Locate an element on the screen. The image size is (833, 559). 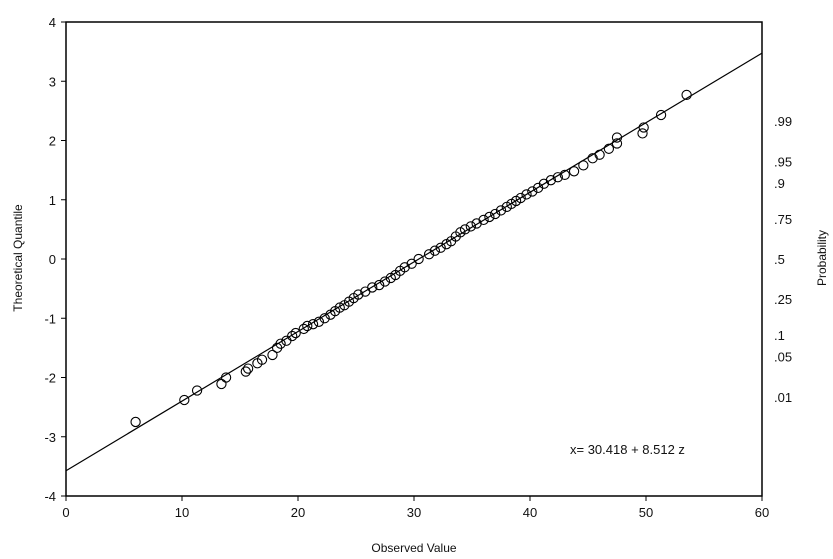
probability-tick-label: .25 is located at coordinates (783, 299).